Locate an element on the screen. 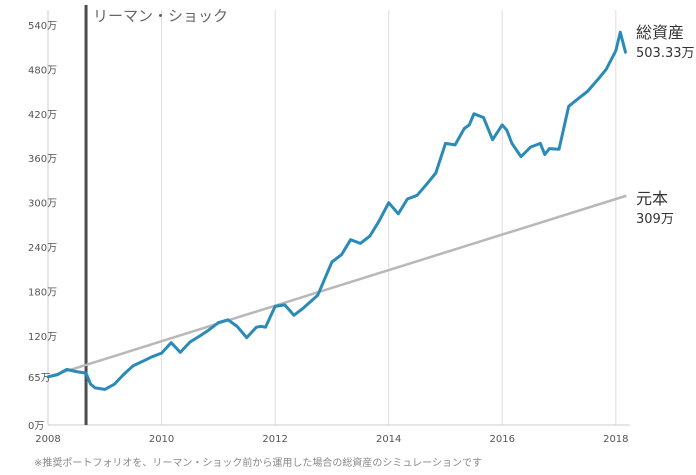 This screenshot has height=475, width=696. y-tick-label: 240万 is located at coordinates (42, 248).